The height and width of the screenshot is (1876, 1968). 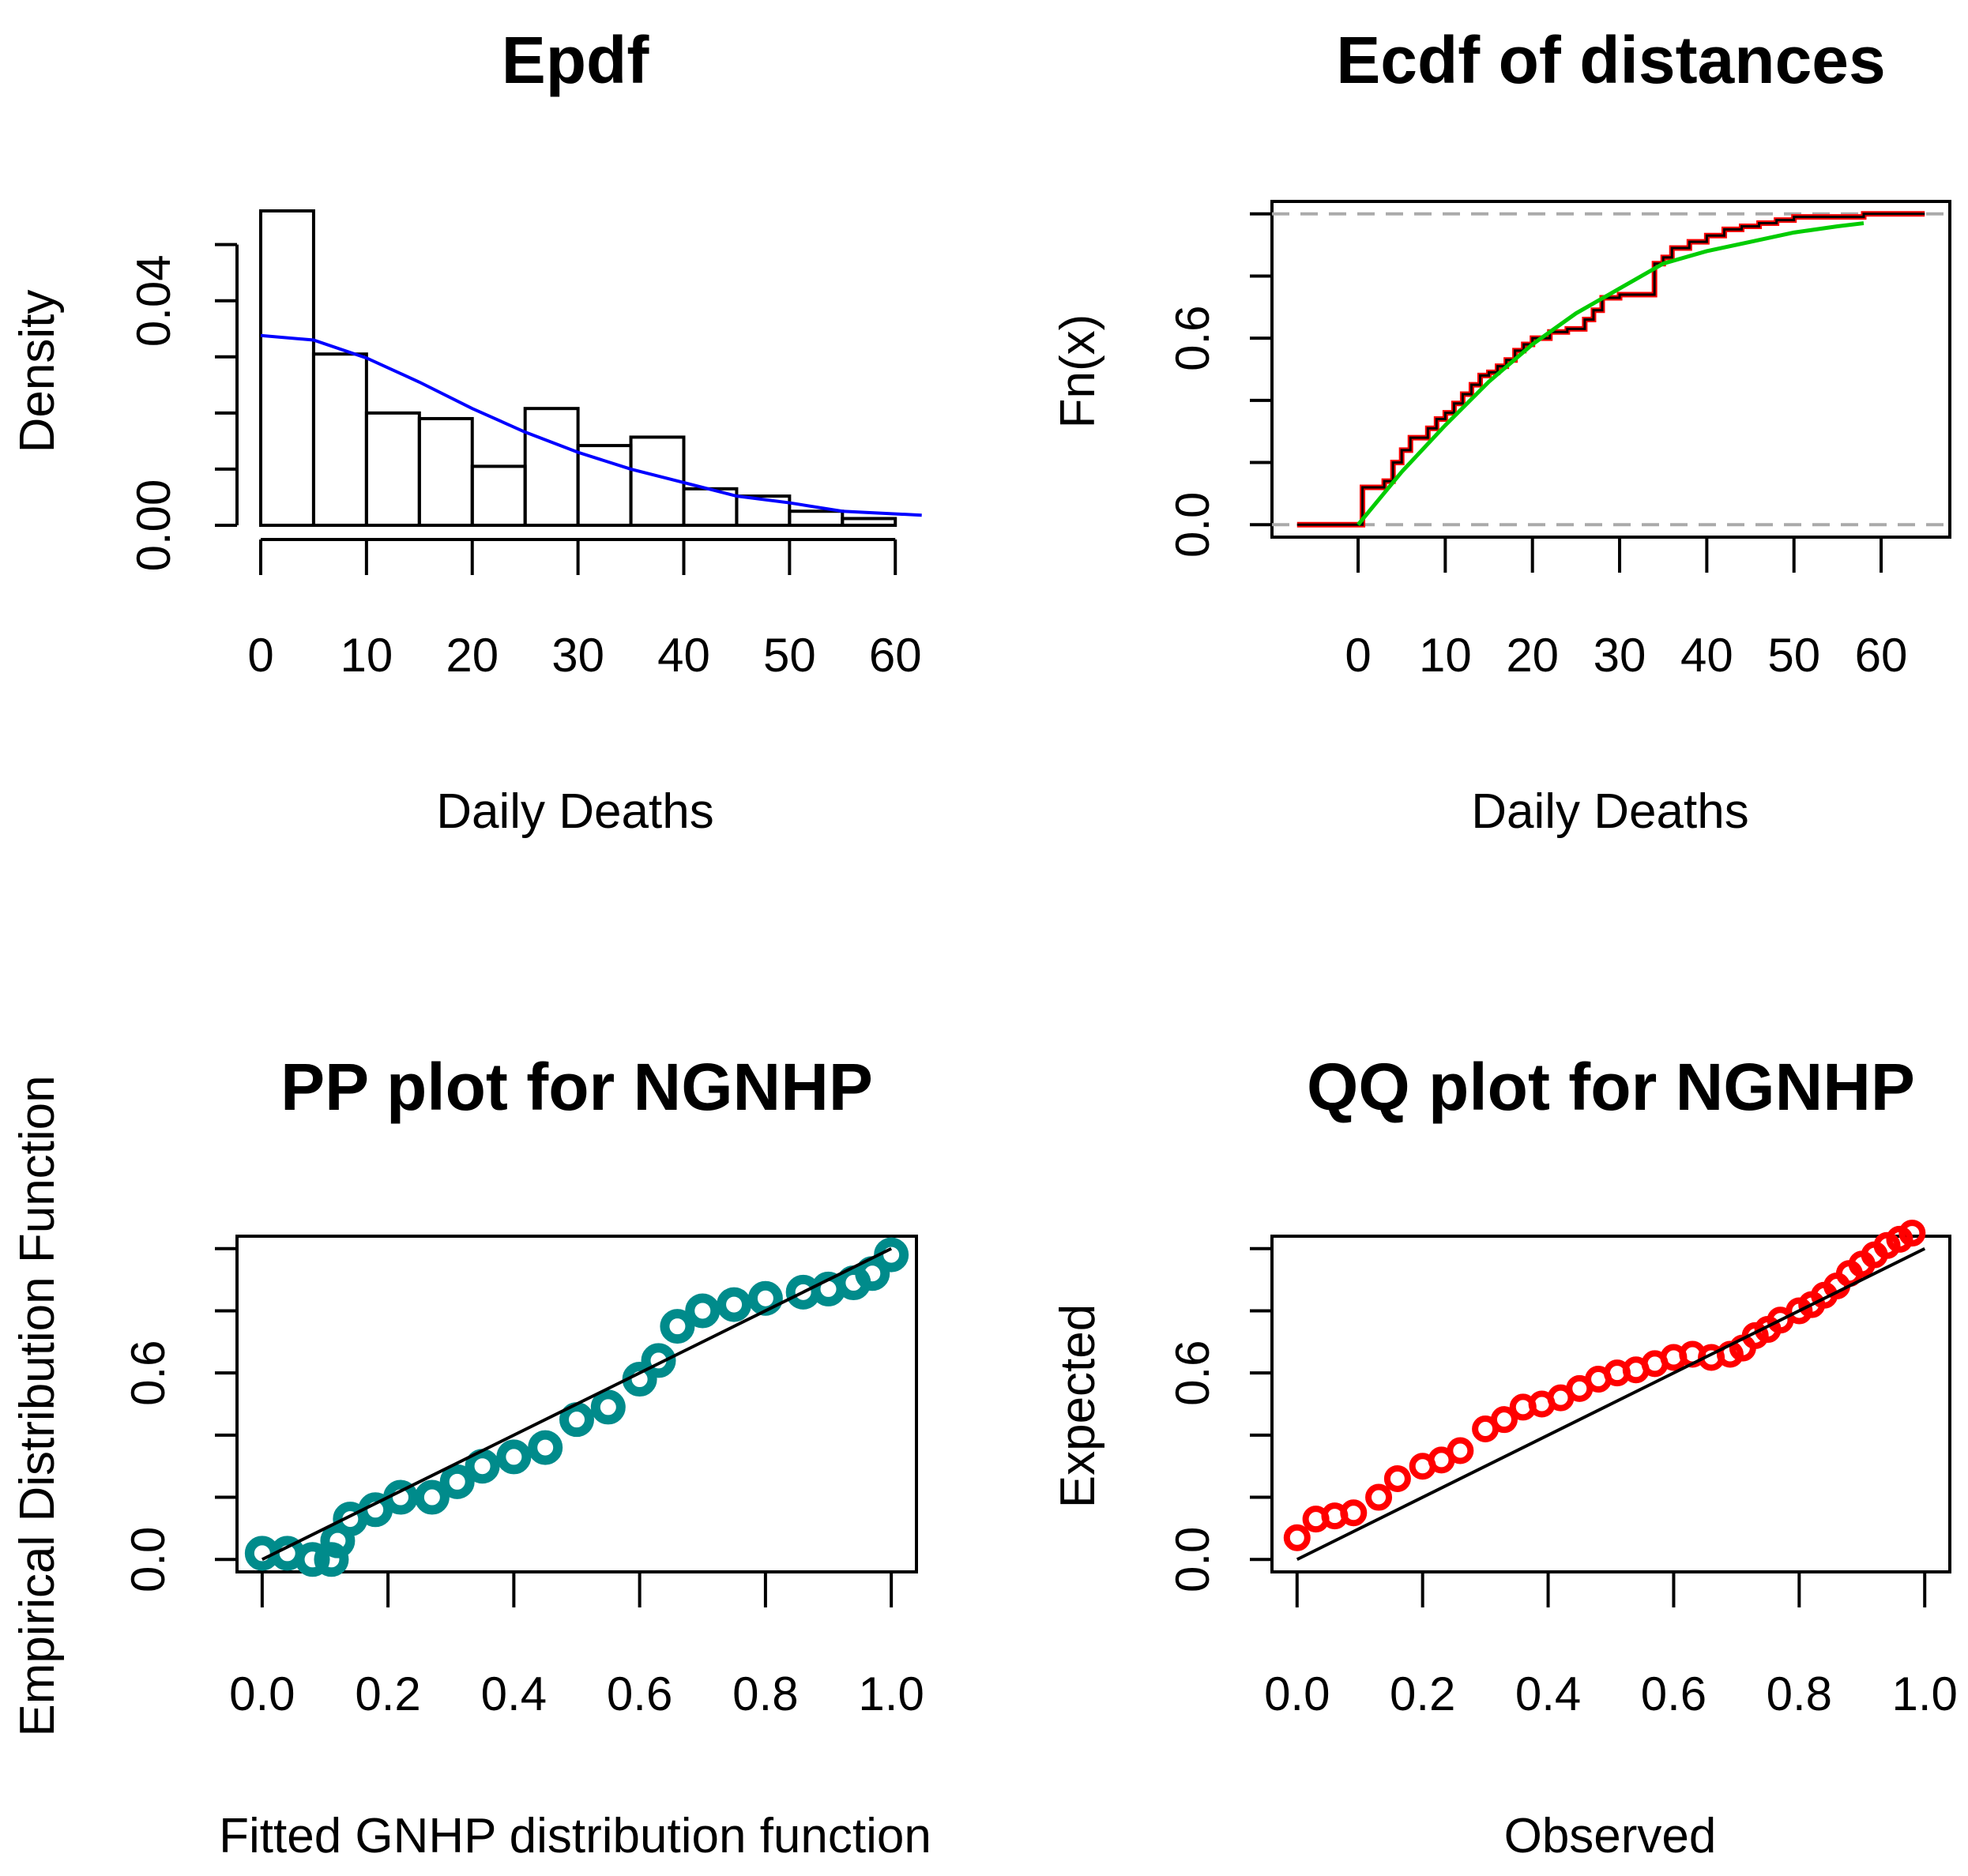 What do you see at coordinates (154, 525) in the screenshot?
I see `y-tick-label: 0.00` at bounding box center [154, 525].